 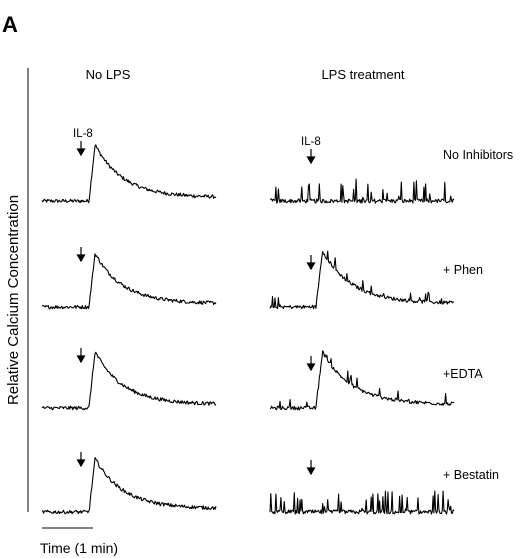 I want to click on trace-lps-treatment-no-inhibitors, so click(x=362, y=191).